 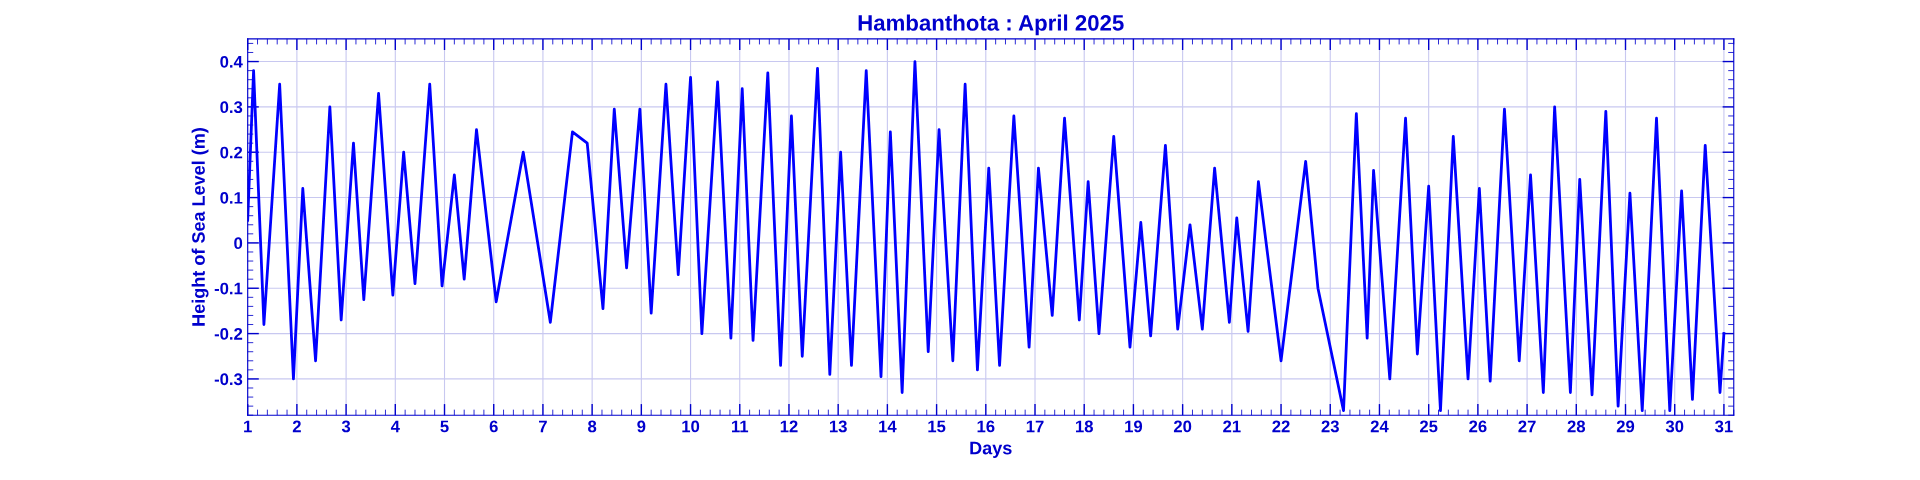 What do you see at coordinates (1428, 426) in the screenshot?
I see `x-tick-label: 25` at bounding box center [1428, 426].